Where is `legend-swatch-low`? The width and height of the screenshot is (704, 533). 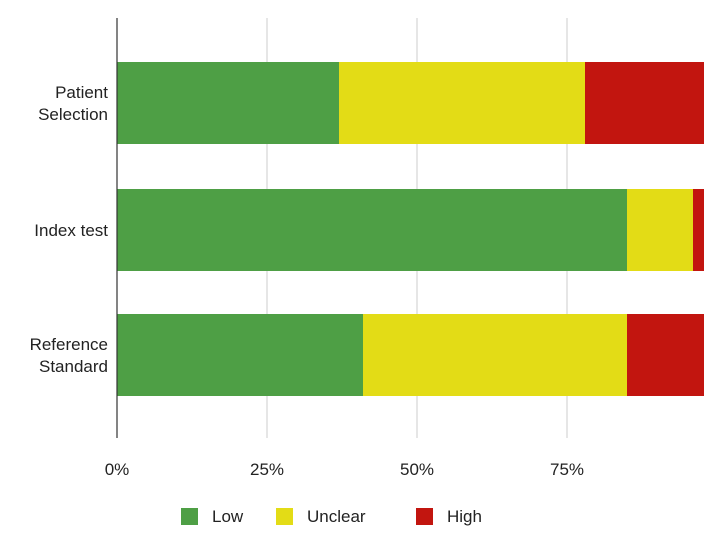
legend-swatch-low is located at coordinates (189, 516).